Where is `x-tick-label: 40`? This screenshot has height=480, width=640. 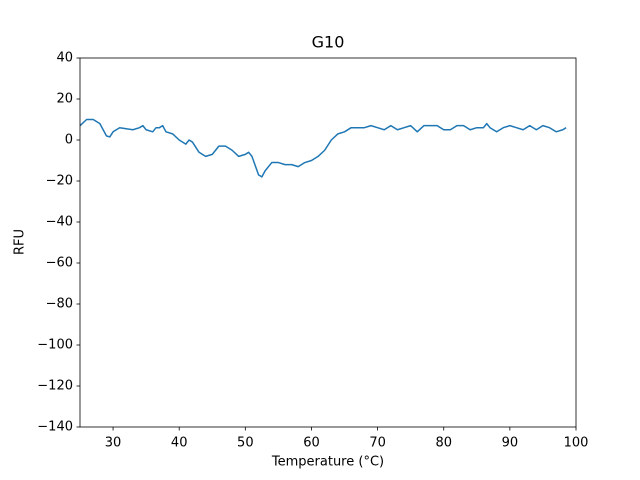 x-tick-label: 40 is located at coordinates (179, 443).